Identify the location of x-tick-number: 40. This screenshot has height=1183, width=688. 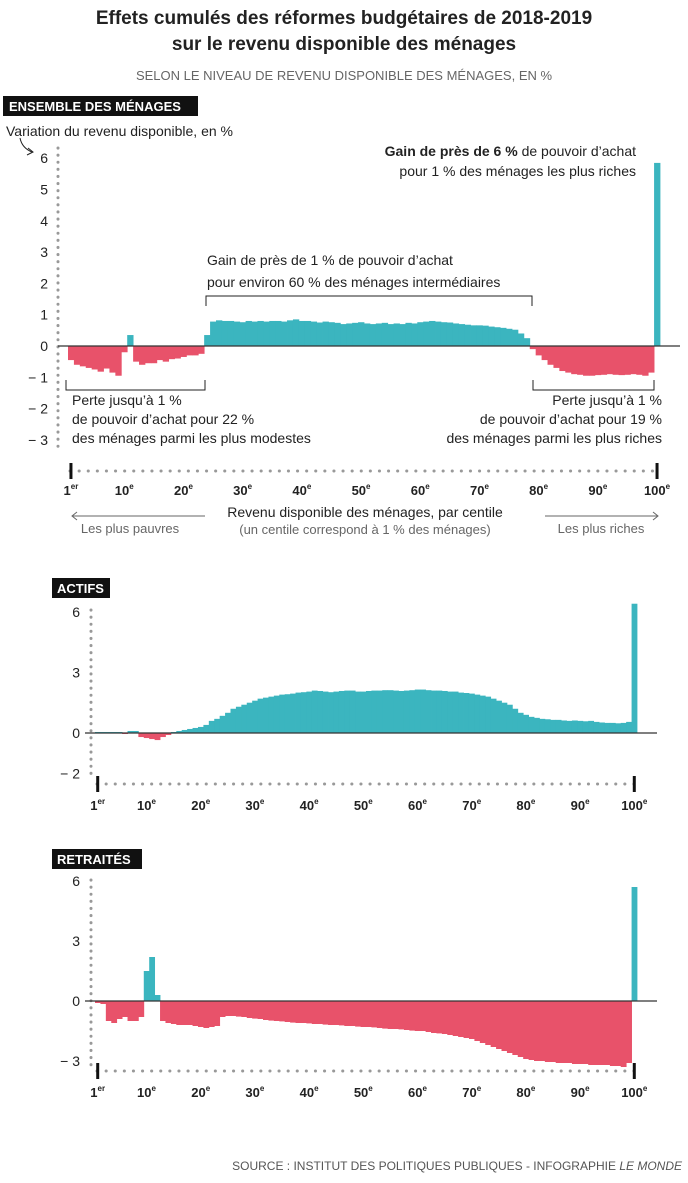
(299, 490).